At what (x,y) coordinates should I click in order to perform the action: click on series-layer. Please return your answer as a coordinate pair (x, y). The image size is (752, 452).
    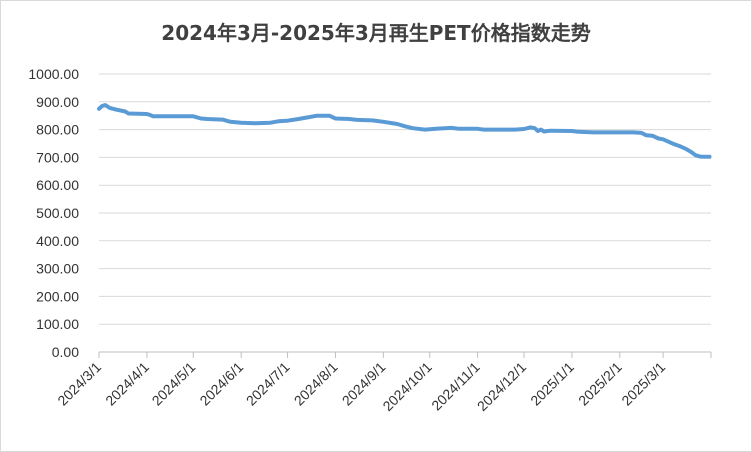
    Looking at the image, I should click on (404, 131).